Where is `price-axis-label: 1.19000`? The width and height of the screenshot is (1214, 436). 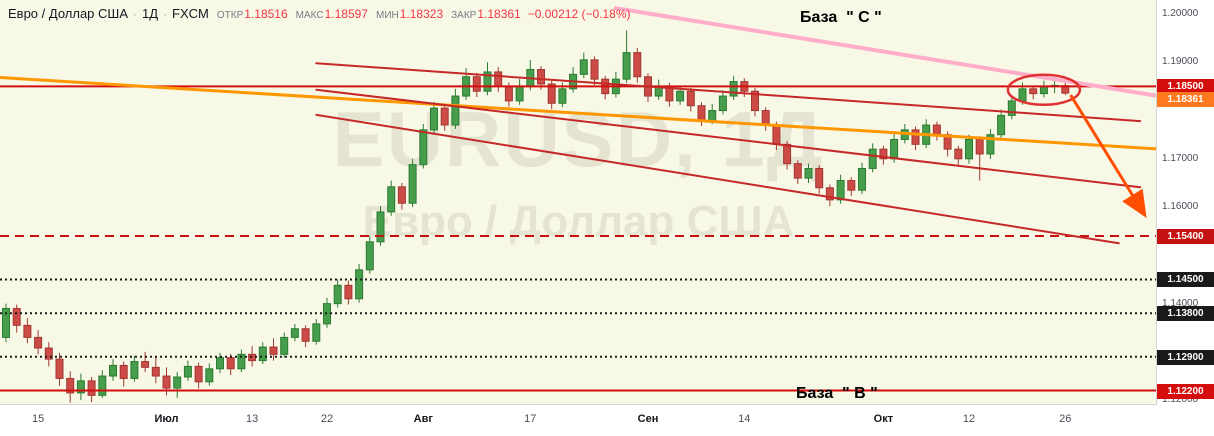
price-axis-label: 1.19000 is located at coordinates (1180, 62).